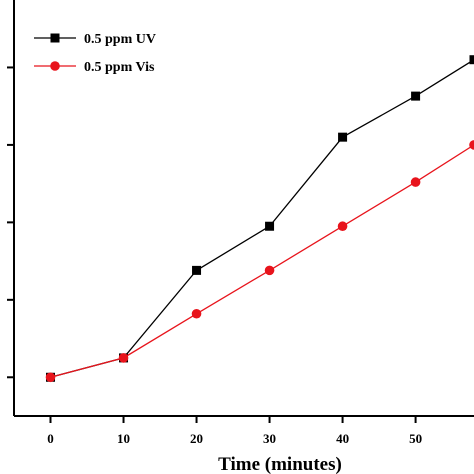 Image resolution: width=474 pixels, height=474 pixels. I want to click on x-tick-label: 20, so click(196, 438).